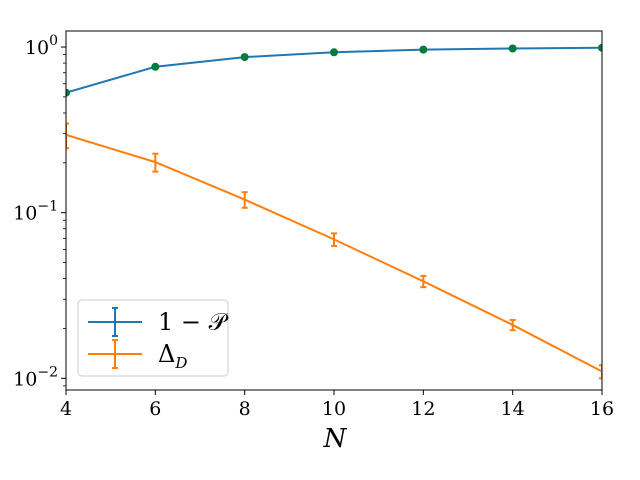  I want to click on legend: 1 − 𝒫 ΔD, so click(153, 338).